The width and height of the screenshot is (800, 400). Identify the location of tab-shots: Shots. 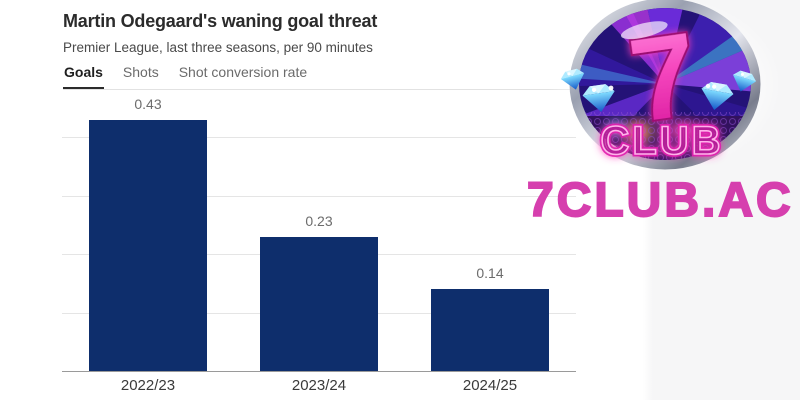
(141, 77).